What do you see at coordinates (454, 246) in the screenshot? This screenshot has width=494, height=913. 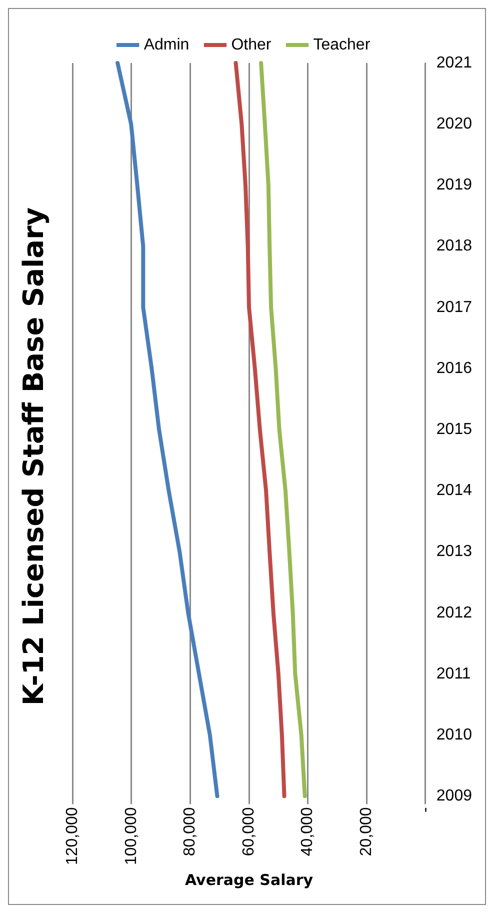 I see `y-tick-label: 2018` at bounding box center [454, 246].